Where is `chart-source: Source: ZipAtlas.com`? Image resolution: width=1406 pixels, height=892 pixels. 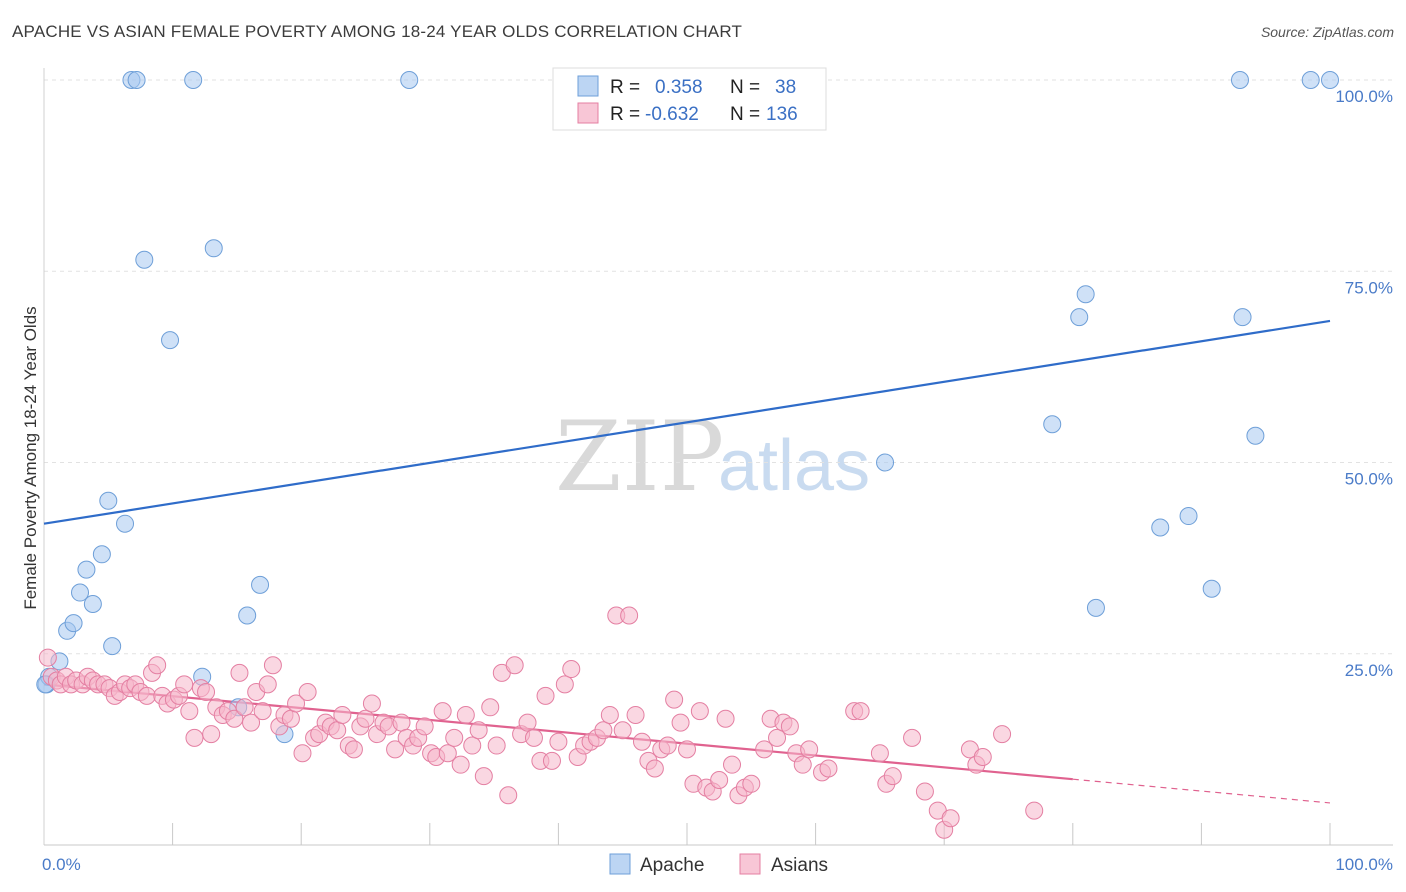
chart-source: Source: ZipAtlas.com is located at coordinates (1327, 32).